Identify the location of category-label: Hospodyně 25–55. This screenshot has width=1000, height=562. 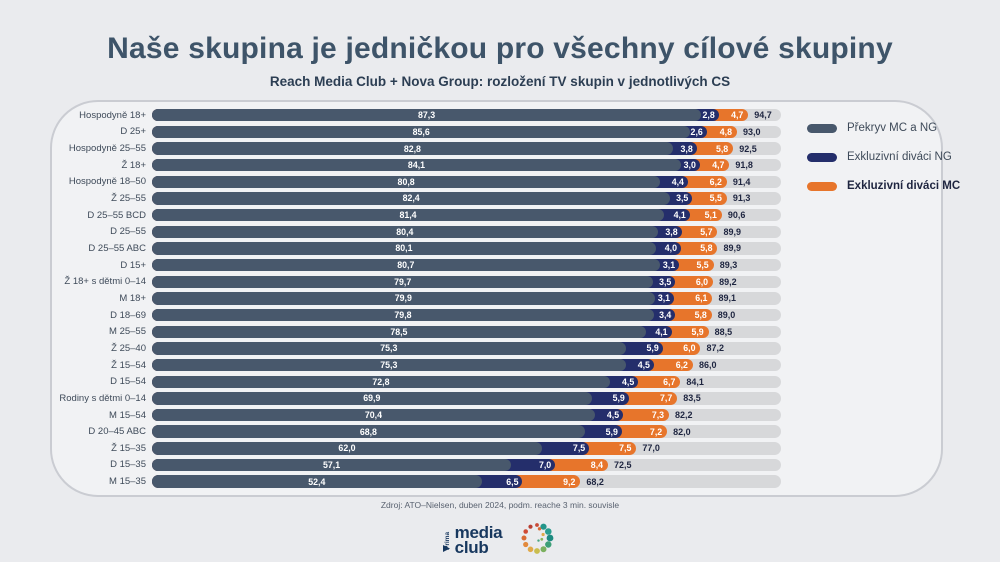
(107, 148).